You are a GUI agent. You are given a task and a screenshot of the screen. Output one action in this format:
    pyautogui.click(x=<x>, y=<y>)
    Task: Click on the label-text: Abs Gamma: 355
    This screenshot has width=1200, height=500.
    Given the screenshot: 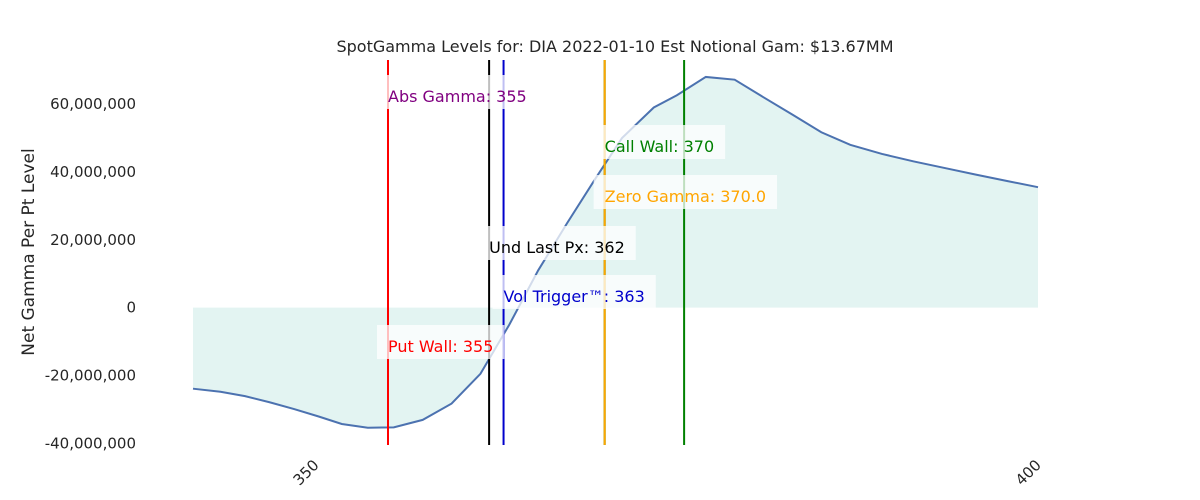 What is the action you would take?
    pyautogui.click(x=457, y=96)
    